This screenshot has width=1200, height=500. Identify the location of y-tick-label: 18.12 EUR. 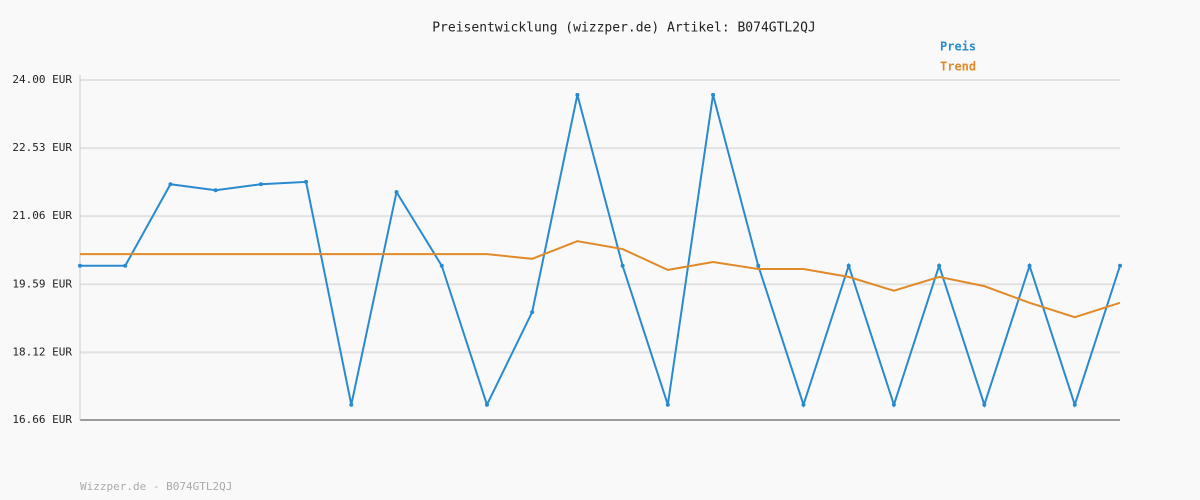
(42, 351).